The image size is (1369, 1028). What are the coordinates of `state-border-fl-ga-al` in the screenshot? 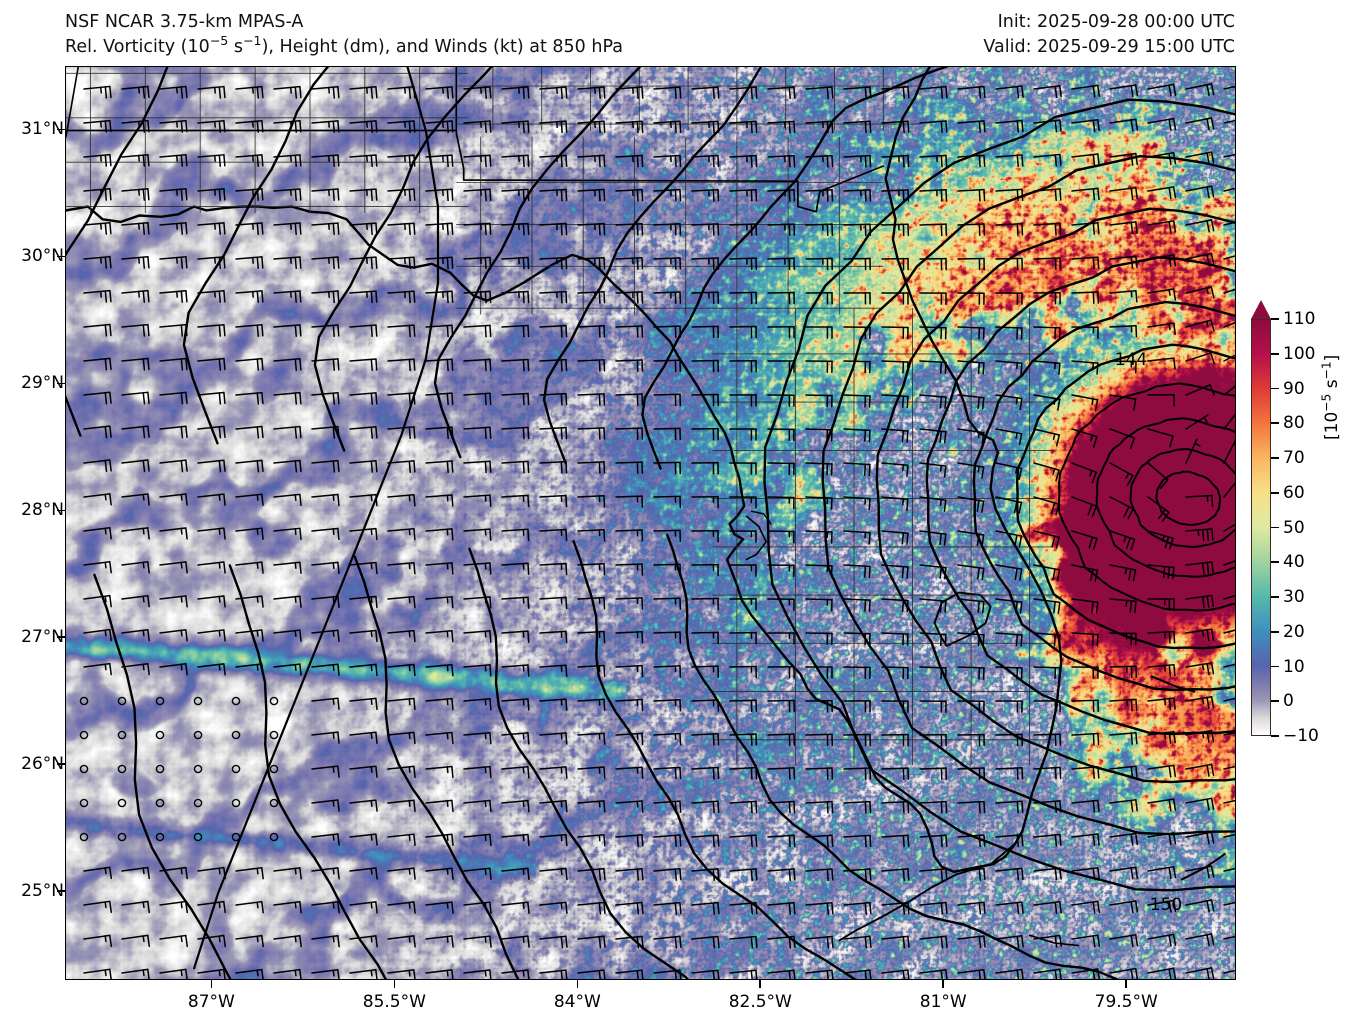 It's located at (475, 171).